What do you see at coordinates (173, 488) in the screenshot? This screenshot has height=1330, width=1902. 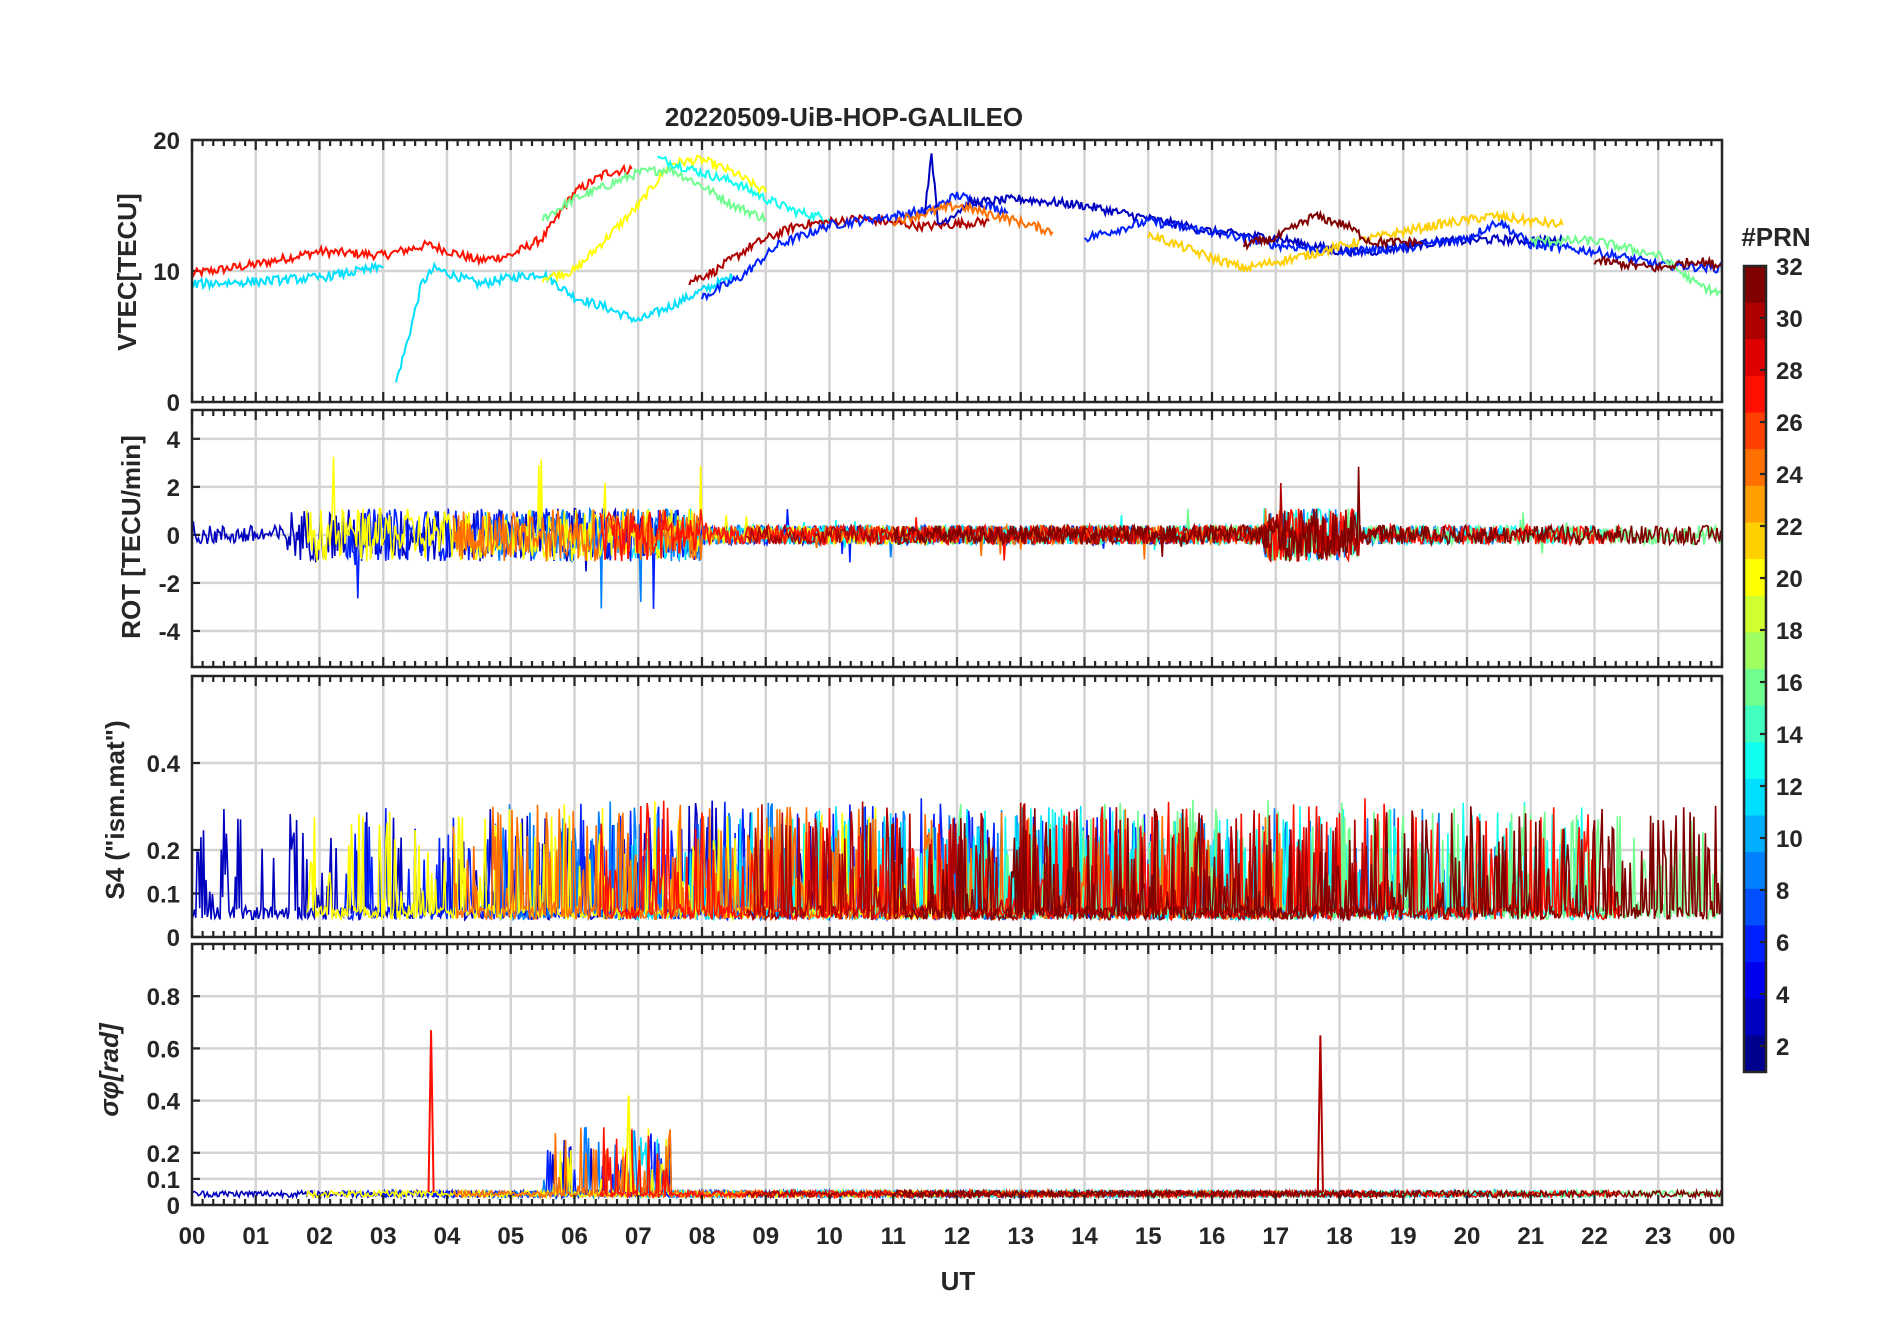 I see `y-tick-label: 2` at bounding box center [173, 488].